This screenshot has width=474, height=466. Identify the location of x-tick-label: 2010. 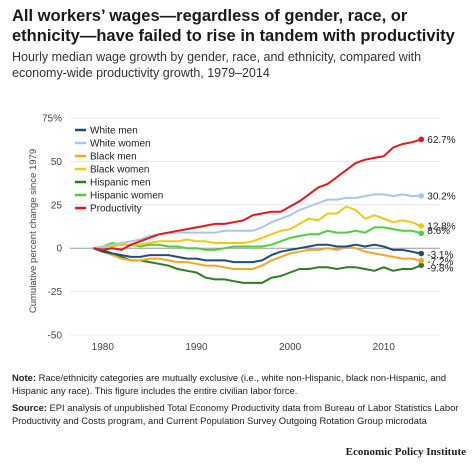
(384, 347).